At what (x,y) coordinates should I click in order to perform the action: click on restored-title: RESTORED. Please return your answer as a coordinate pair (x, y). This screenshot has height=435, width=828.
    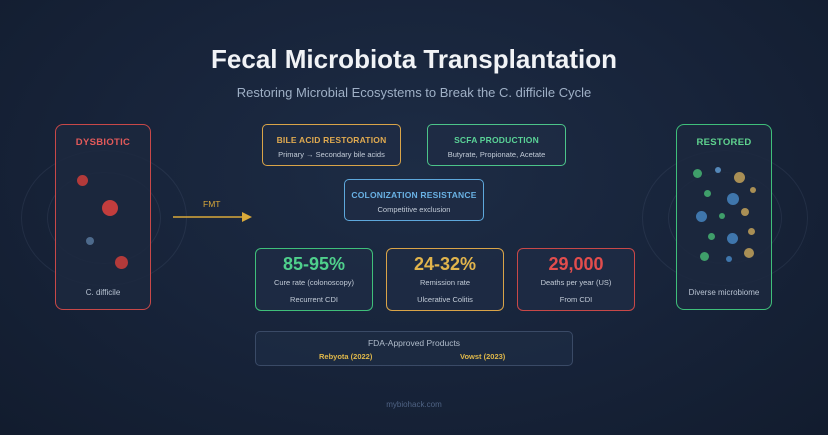
    Looking at the image, I should click on (724, 142).